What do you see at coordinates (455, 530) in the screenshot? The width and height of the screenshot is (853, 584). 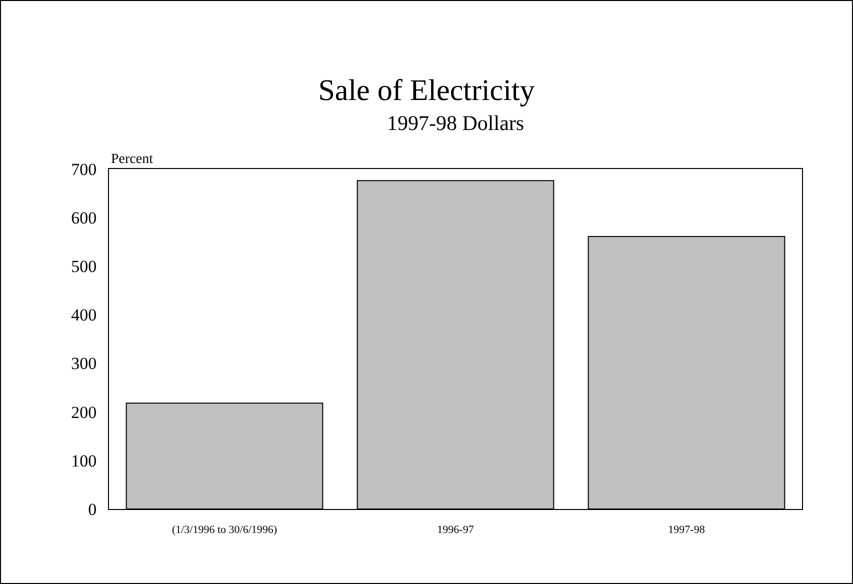 I see `x-tick-label: 1996-97` at bounding box center [455, 530].